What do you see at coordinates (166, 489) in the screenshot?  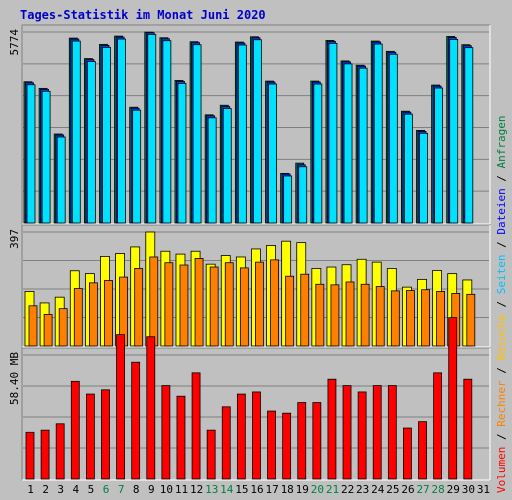 I see `x-tick-label: 10` at bounding box center [166, 489].